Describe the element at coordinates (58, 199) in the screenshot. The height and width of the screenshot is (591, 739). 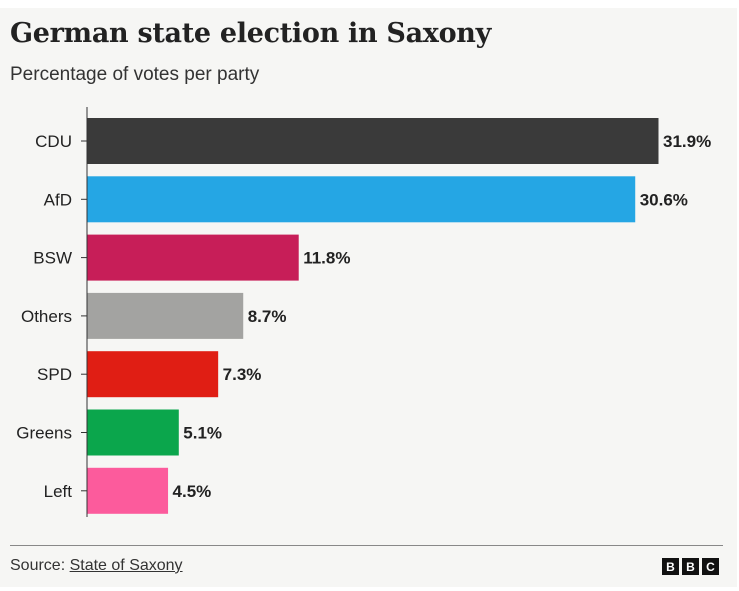
I see `category-label-afd: AfD` at that location.